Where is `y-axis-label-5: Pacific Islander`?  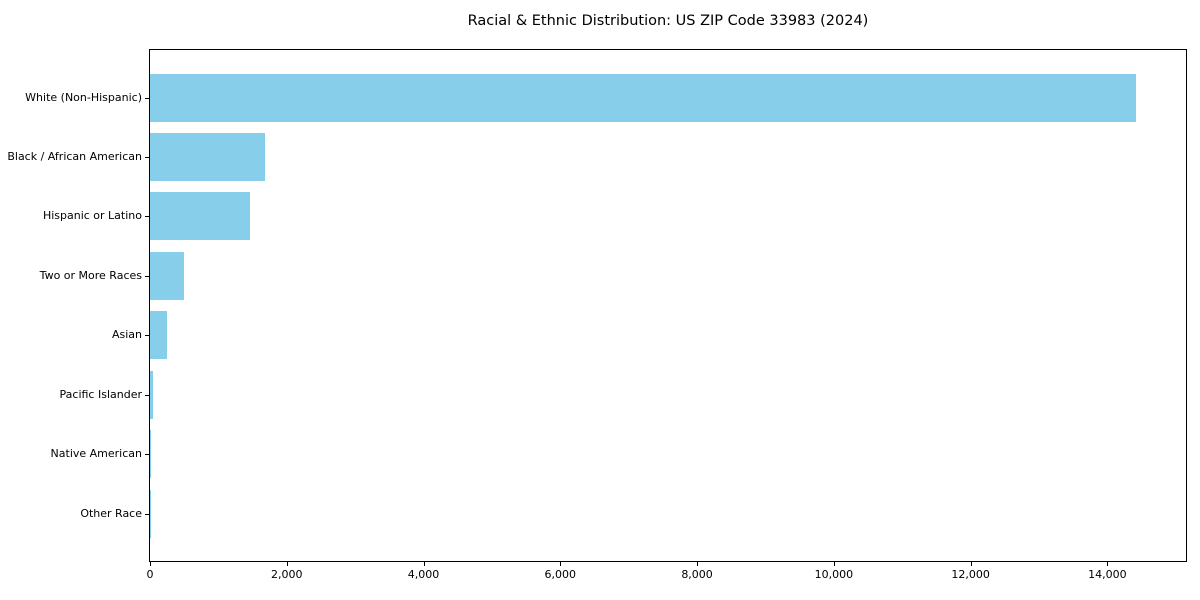
y-axis-label-5: Pacific Islander is located at coordinates (100, 394).